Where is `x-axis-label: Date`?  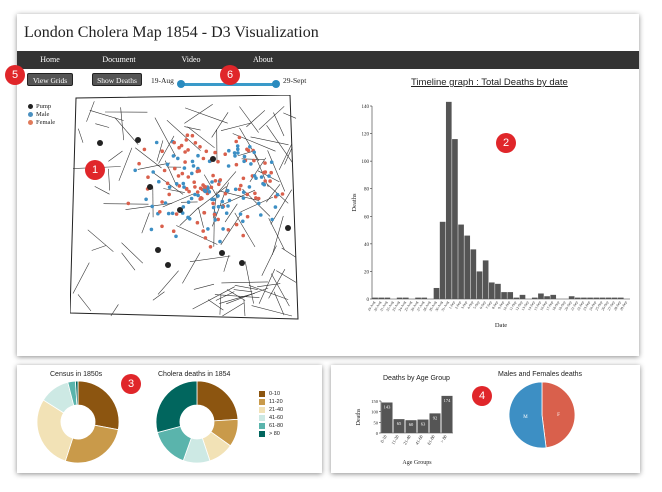
x-axis-label: Date is located at coordinates (501, 325).